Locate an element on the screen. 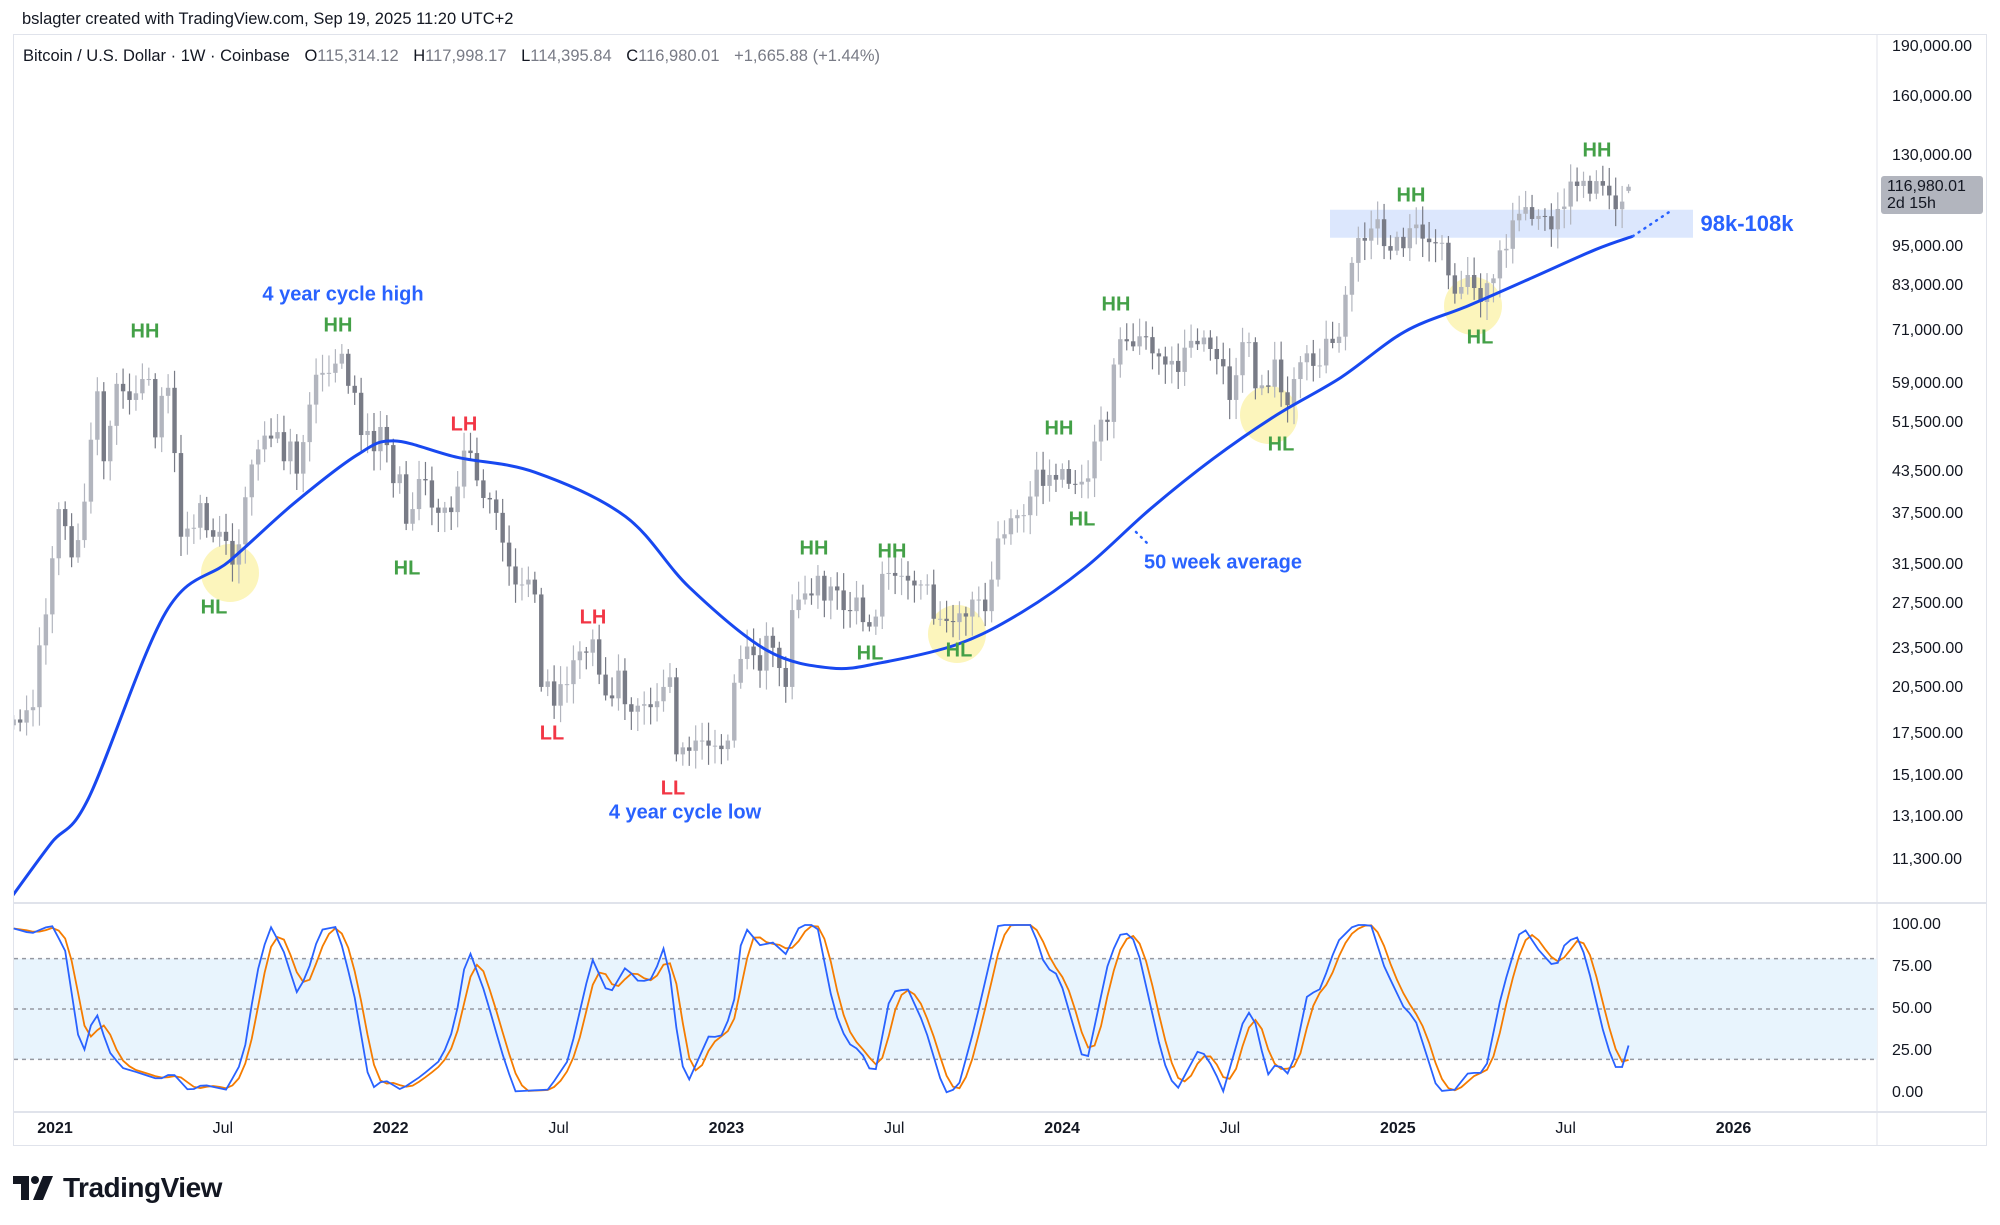  annotation-cycle-low: 4 year cycle low is located at coordinates (685, 812).